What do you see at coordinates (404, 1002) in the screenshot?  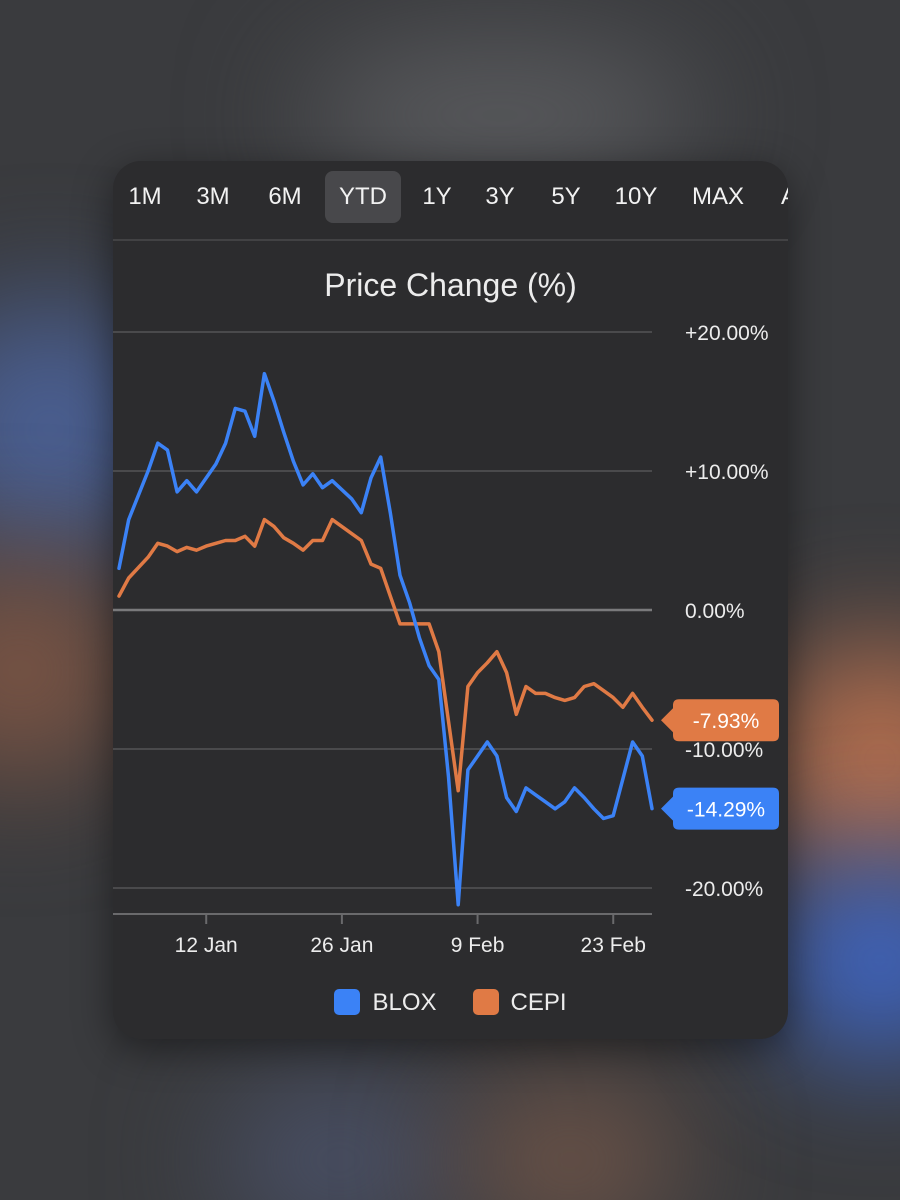 I see `legend-label: BLOX` at bounding box center [404, 1002].